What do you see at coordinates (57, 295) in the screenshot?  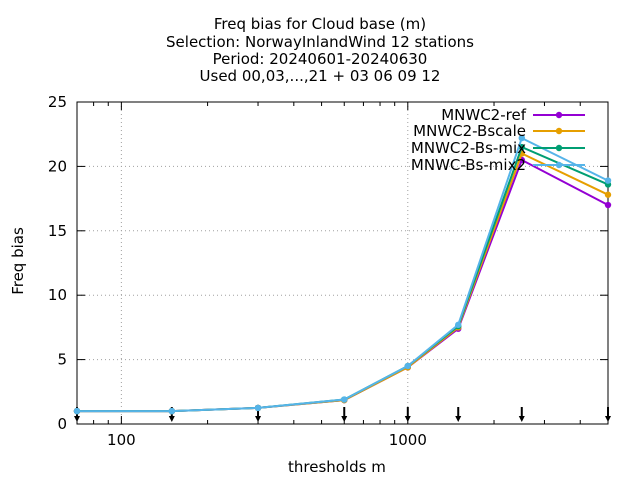 I see `y-tick-label: 10` at bounding box center [57, 295].